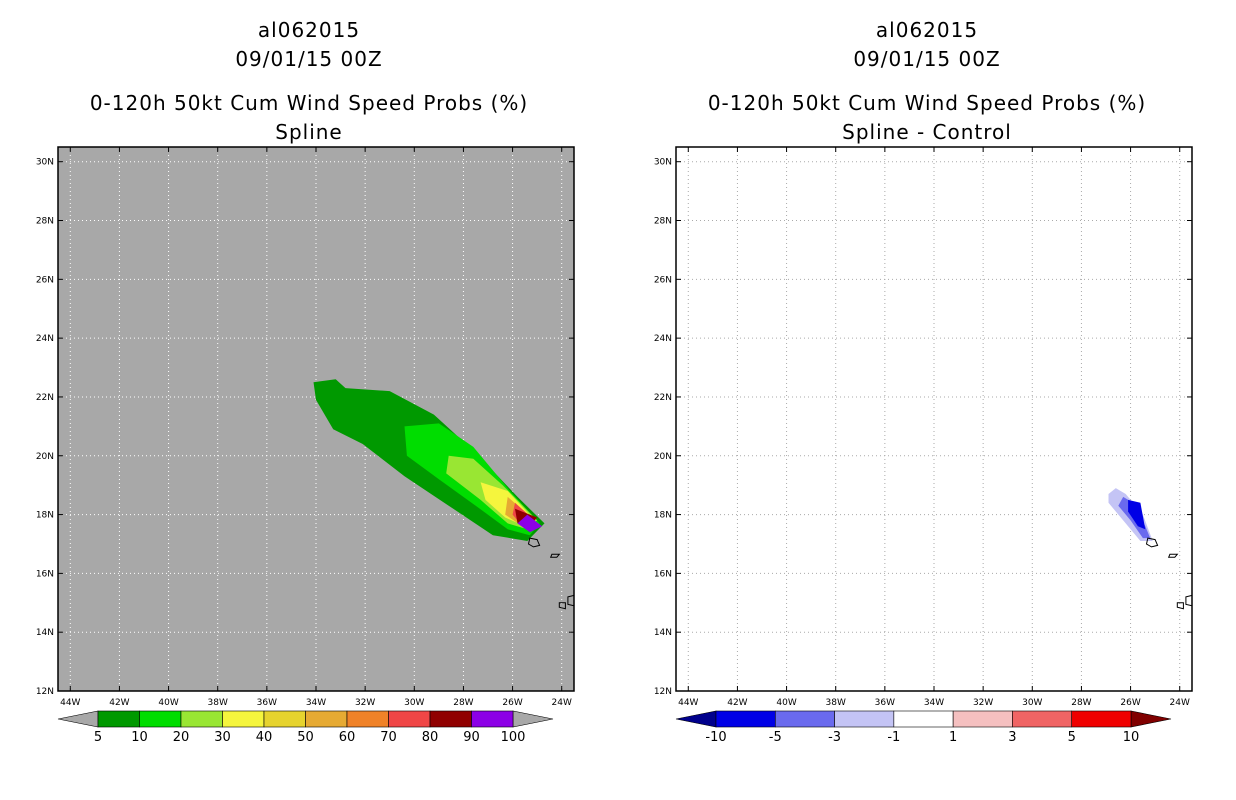 The height and width of the screenshot is (800, 1236). Describe the element at coordinates (222, 737) in the screenshot. I see `colorbar-label: 30` at that location.